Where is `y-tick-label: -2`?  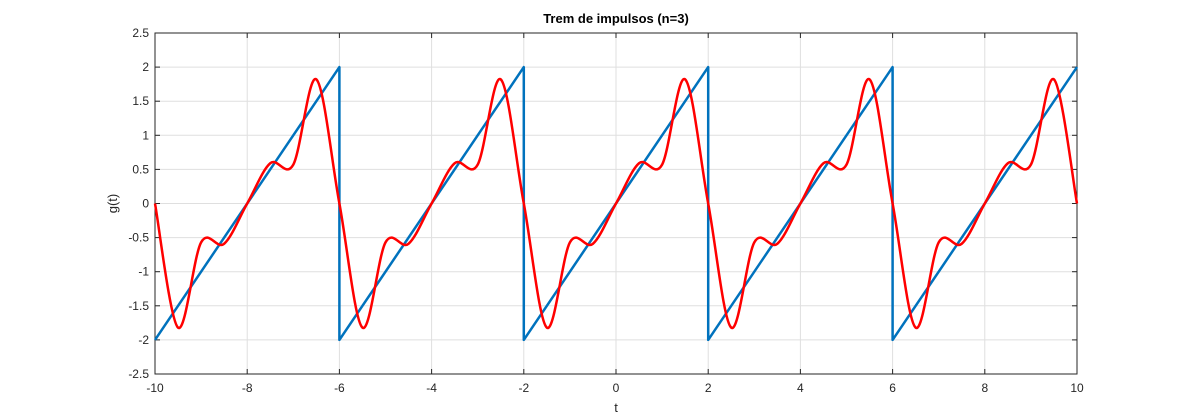
y-tick-label: -2 is located at coordinates (143, 340).